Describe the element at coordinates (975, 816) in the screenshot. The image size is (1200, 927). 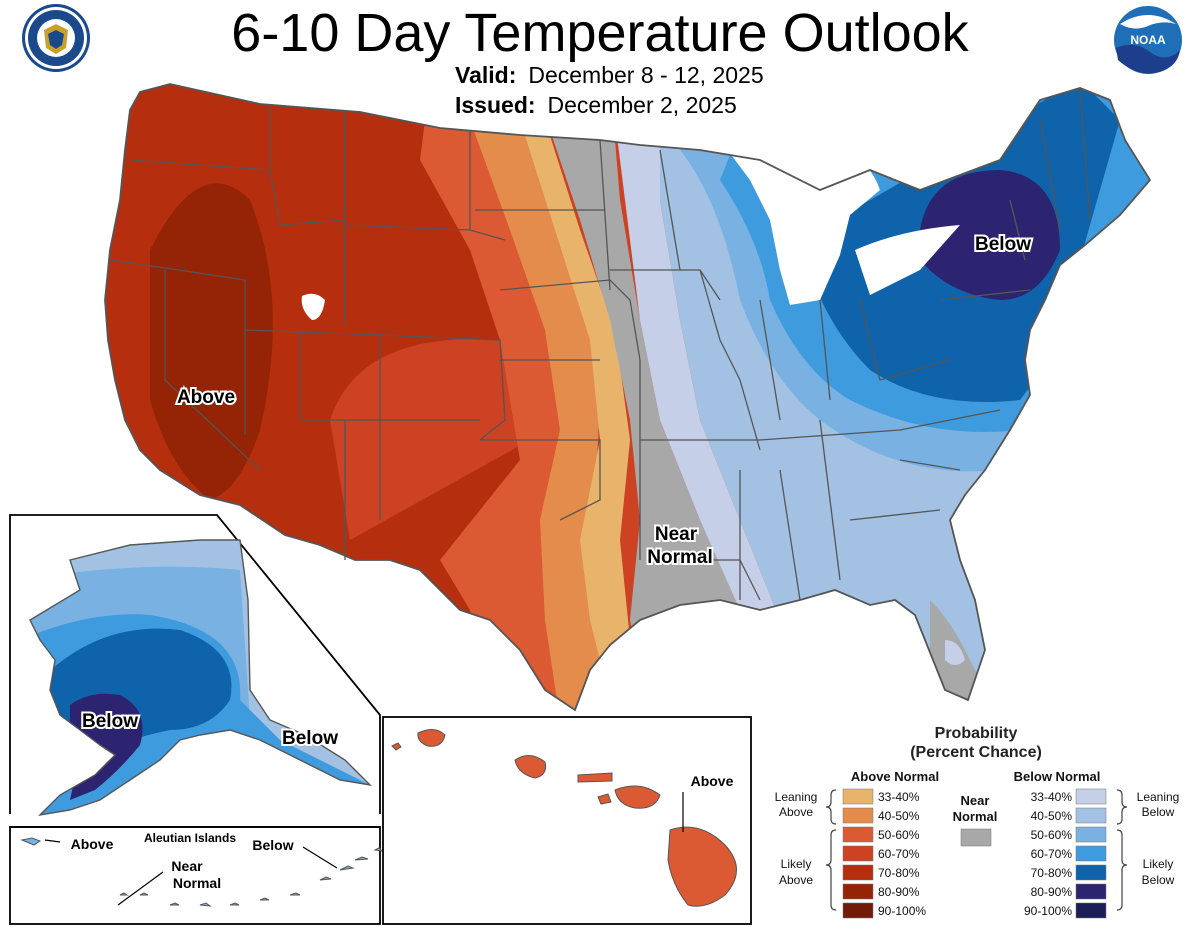
I see `legend-near-header-line2: Normal` at that location.